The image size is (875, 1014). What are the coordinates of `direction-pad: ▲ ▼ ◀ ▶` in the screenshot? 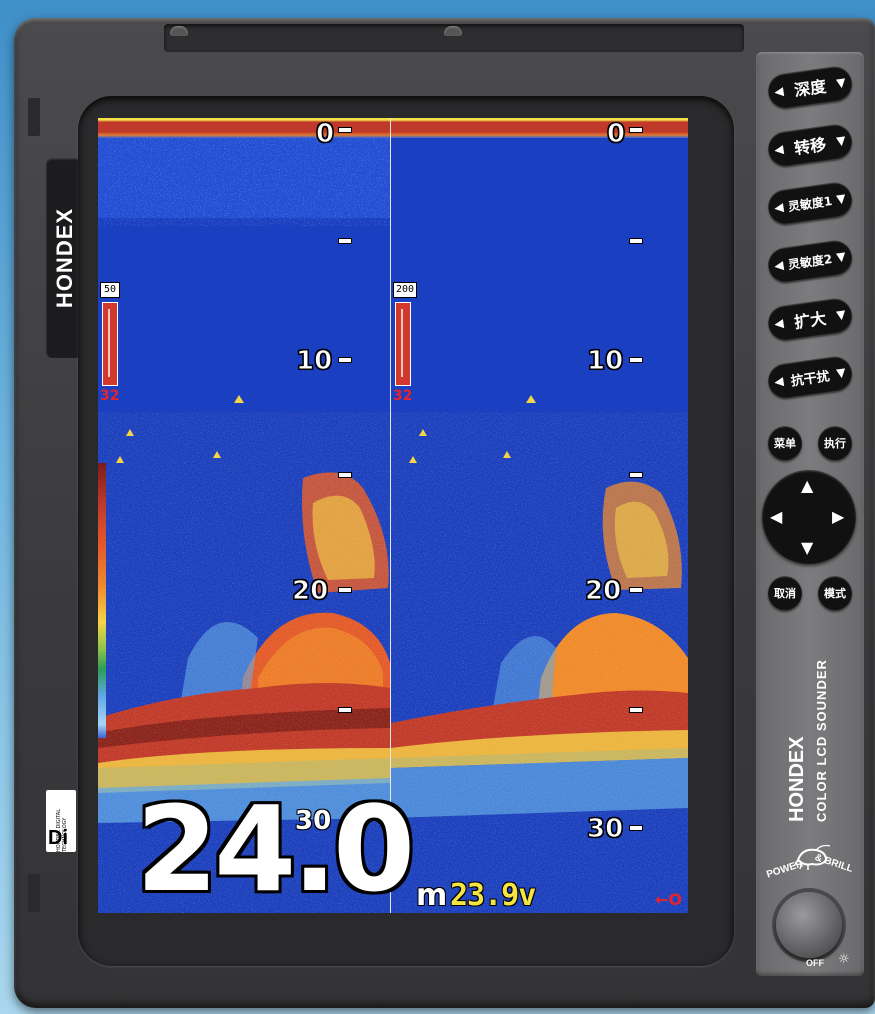 It's located at (809, 517).